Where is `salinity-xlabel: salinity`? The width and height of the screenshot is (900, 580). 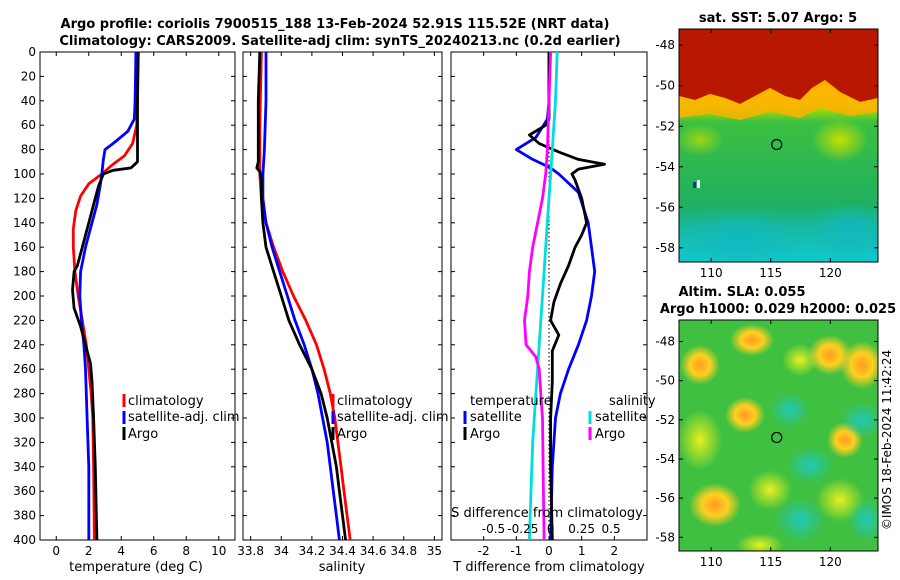
salinity-xlabel: salinity is located at coordinates (342, 567).